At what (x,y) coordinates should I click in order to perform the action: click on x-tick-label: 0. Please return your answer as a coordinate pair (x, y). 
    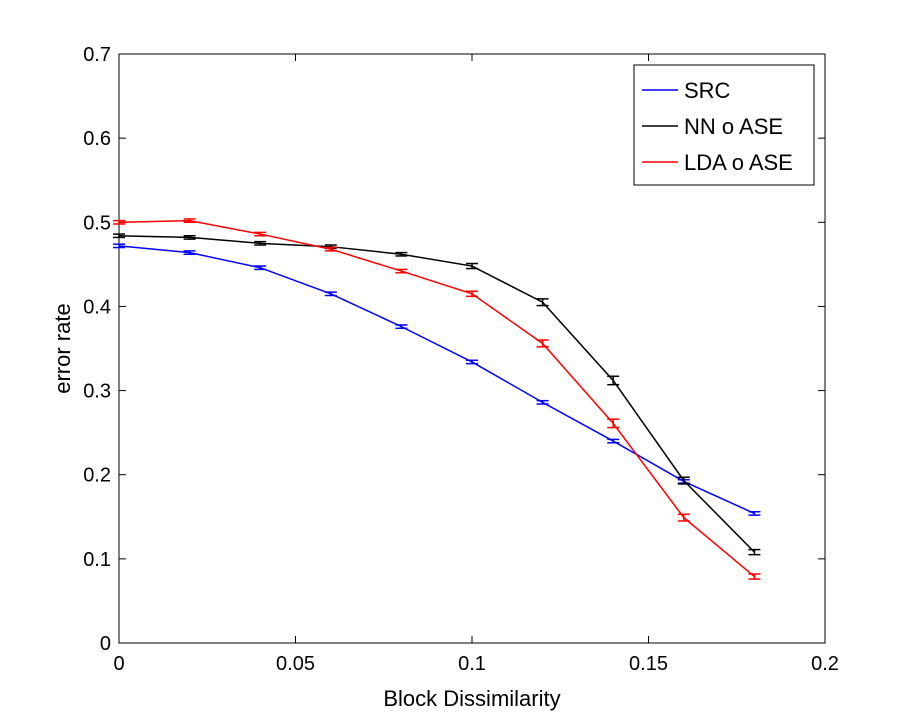
    Looking at the image, I should click on (118, 664).